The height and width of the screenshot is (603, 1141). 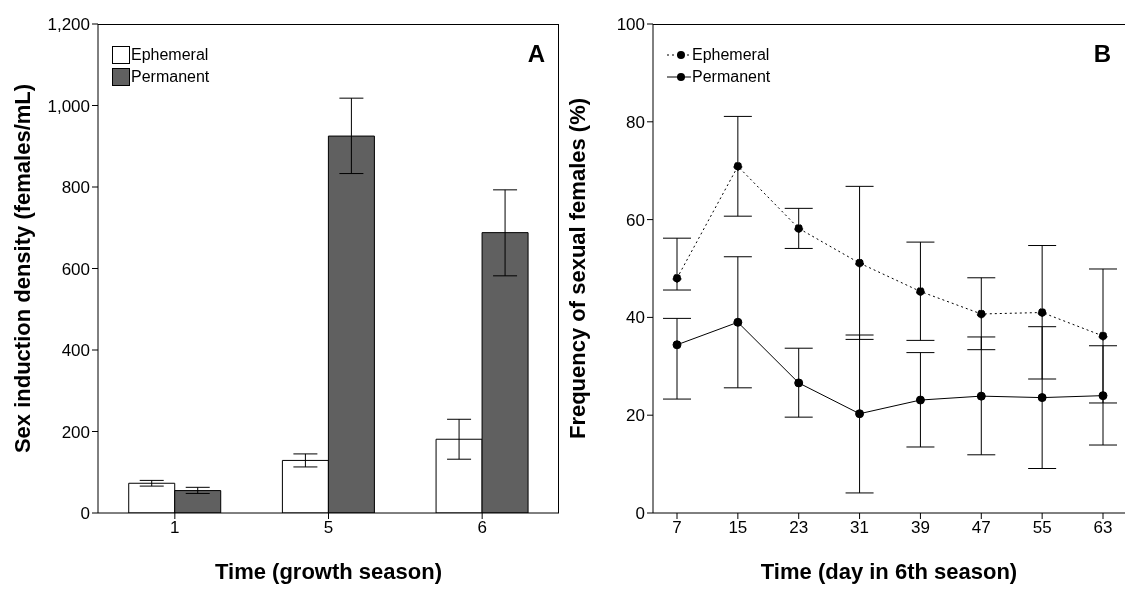 What do you see at coordinates (677, 528) in the screenshot?
I see `x-tick-label: 7` at bounding box center [677, 528].